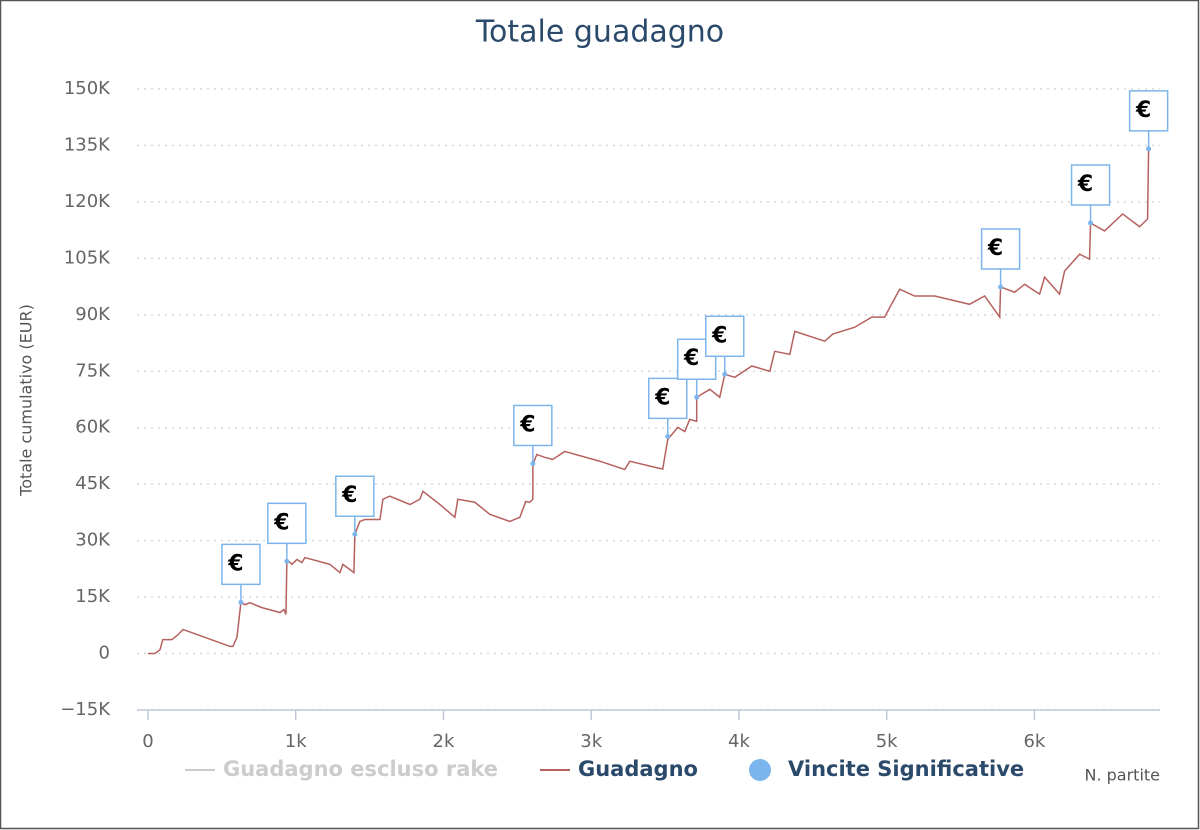 The height and width of the screenshot is (830, 1200). What do you see at coordinates (26, 400) in the screenshot?
I see `y-axis-title: Totale cumulativo (EUR)` at bounding box center [26, 400].